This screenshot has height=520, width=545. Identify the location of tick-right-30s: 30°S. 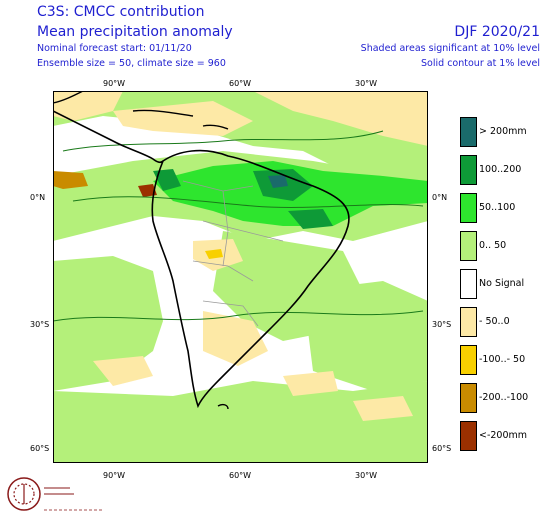
(442, 324).